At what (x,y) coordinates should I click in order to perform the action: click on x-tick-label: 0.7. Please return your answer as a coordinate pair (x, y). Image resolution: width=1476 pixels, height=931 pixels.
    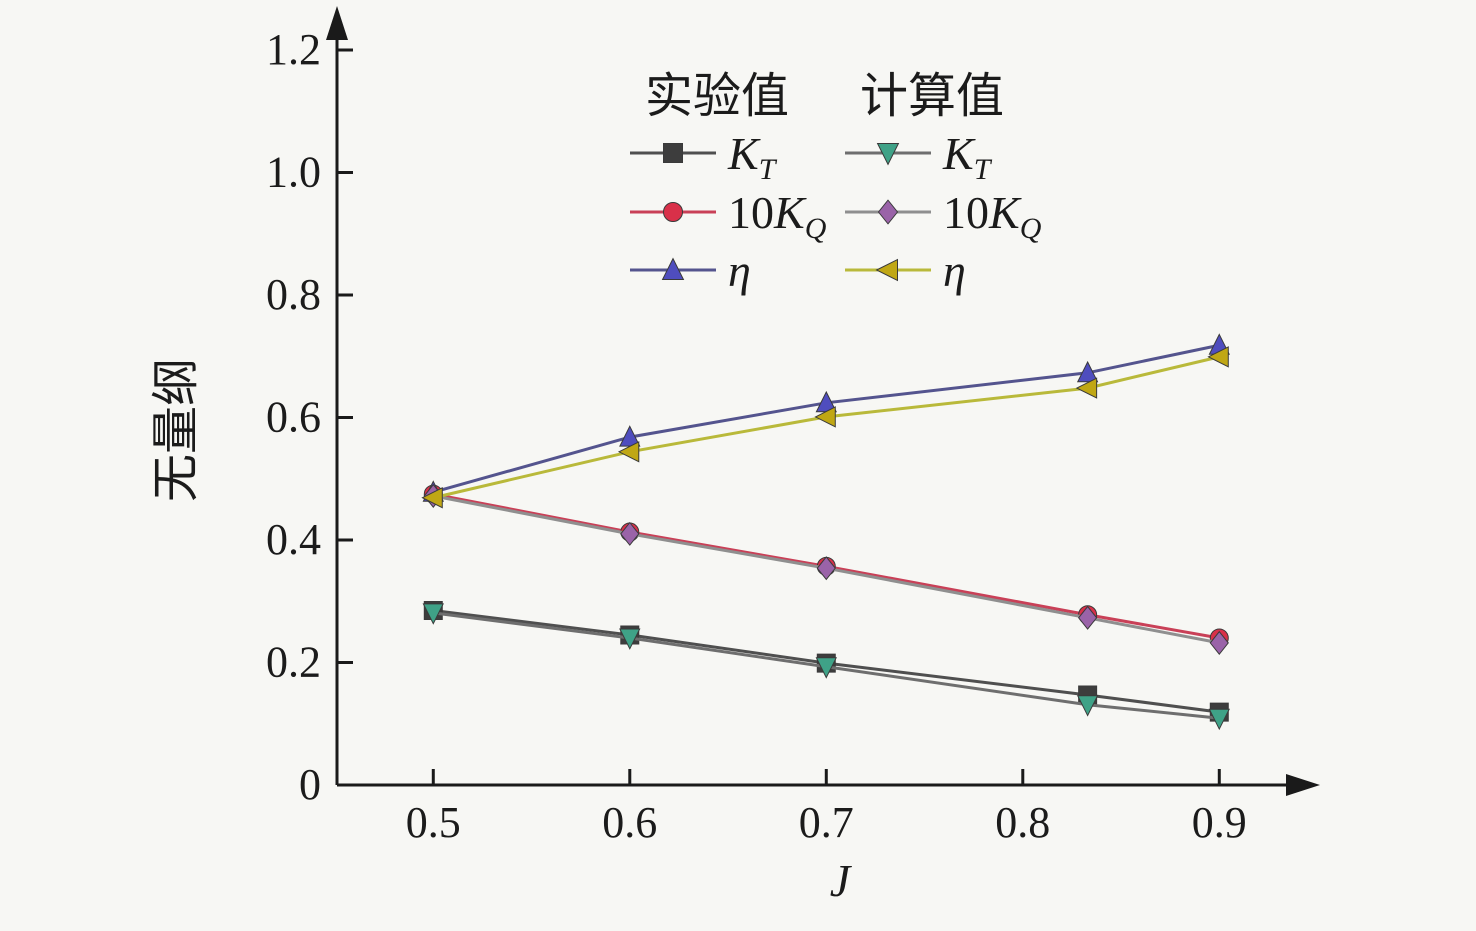
    Looking at the image, I should click on (826, 822).